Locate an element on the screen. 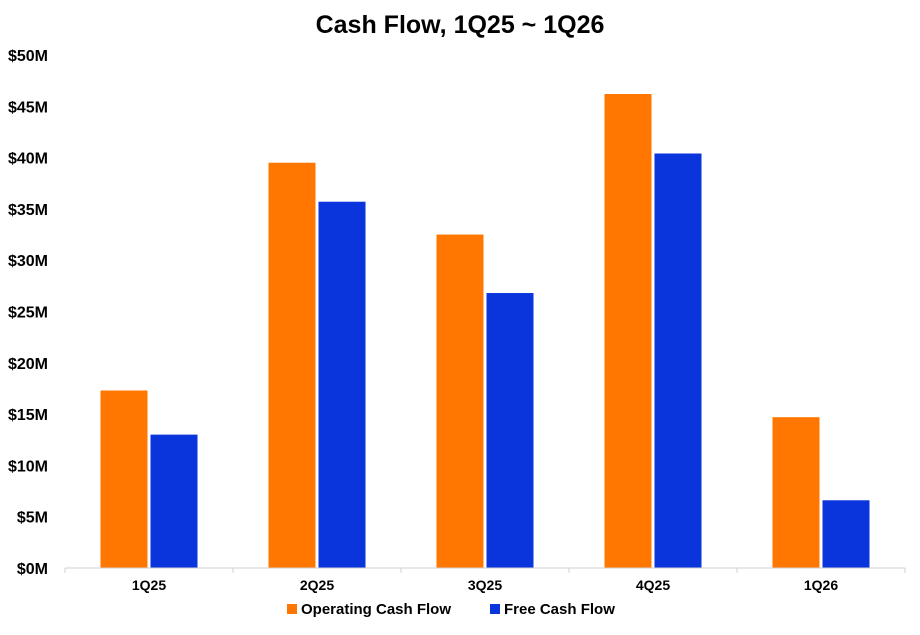 This screenshot has height=635, width=920. bar-free-cash-flow-1Q26 is located at coordinates (846, 534).